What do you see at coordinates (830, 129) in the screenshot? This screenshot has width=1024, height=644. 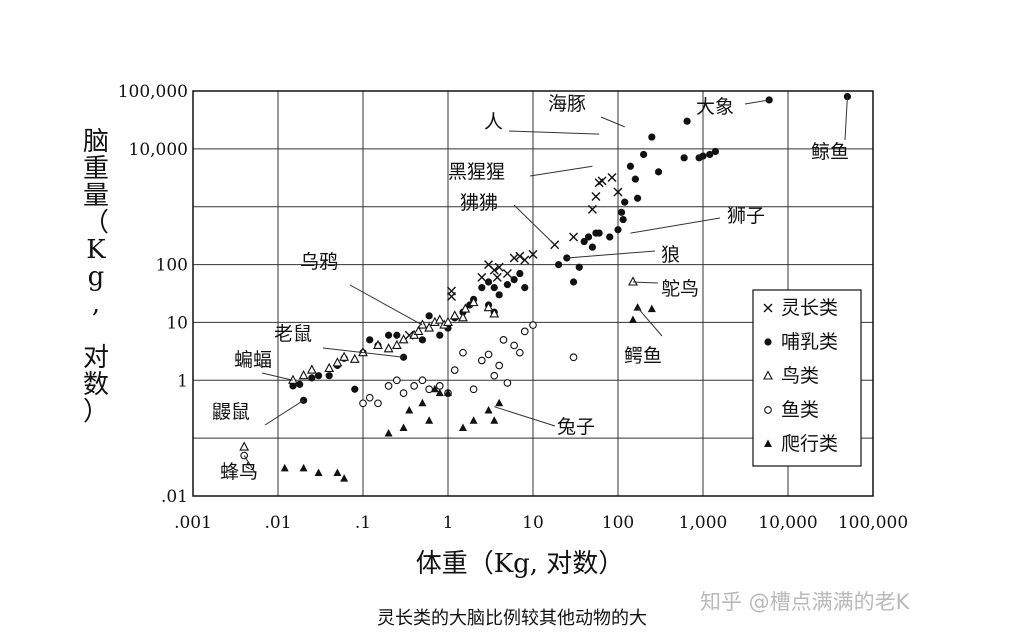 I see `annotation-whale: 鲸鱼` at bounding box center [830, 129].